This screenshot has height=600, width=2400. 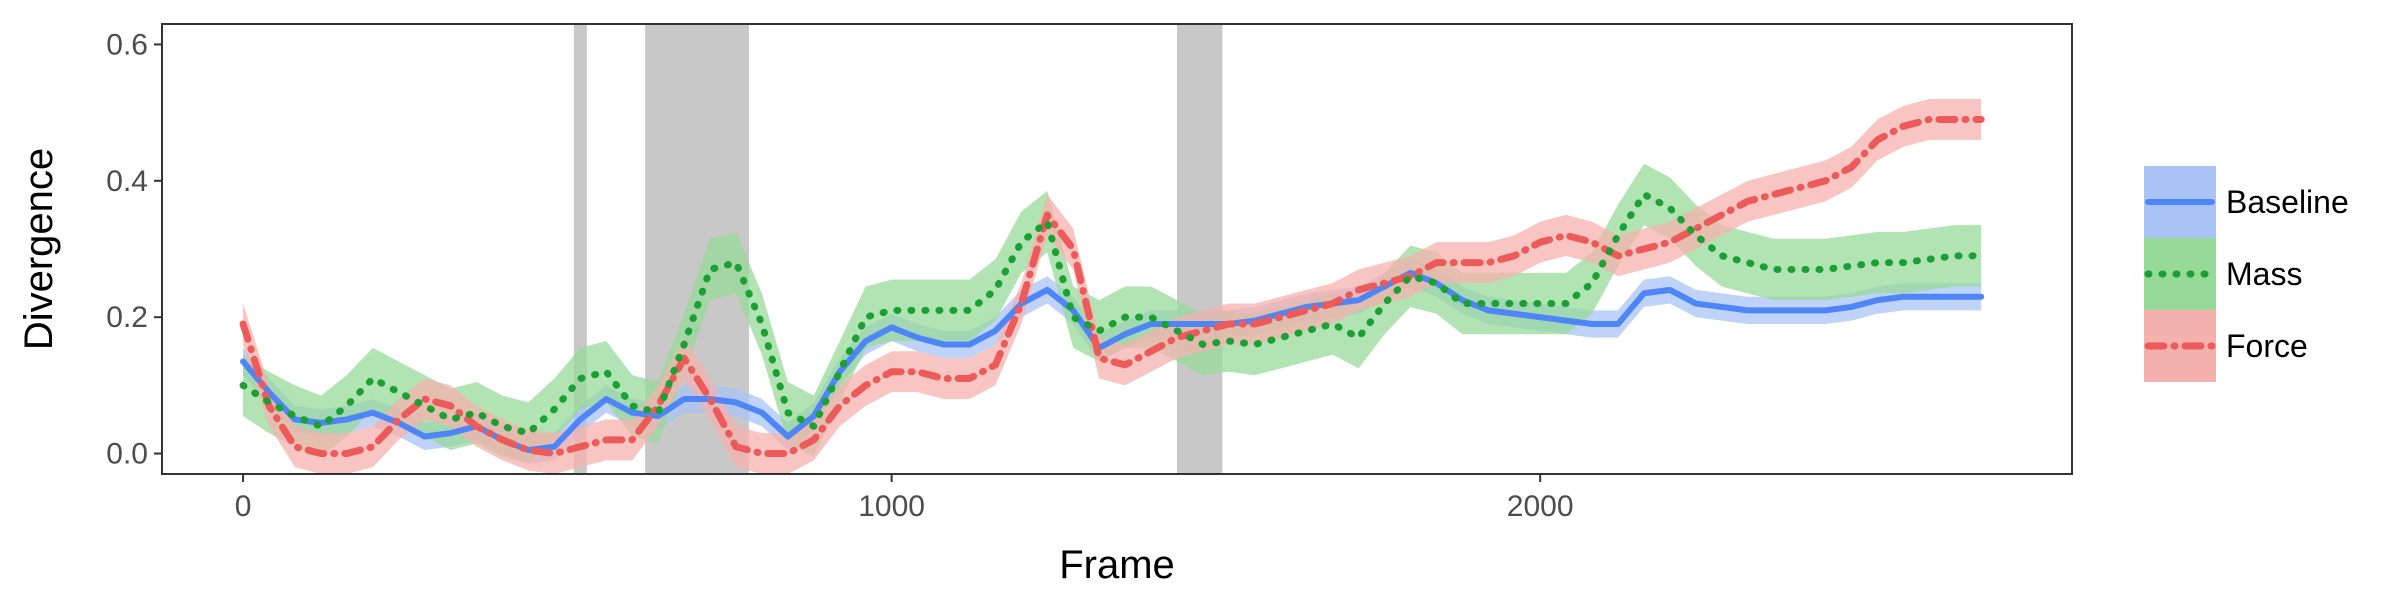 What do you see at coordinates (1117, 565) in the screenshot?
I see `x-axis-title: Frame` at bounding box center [1117, 565].